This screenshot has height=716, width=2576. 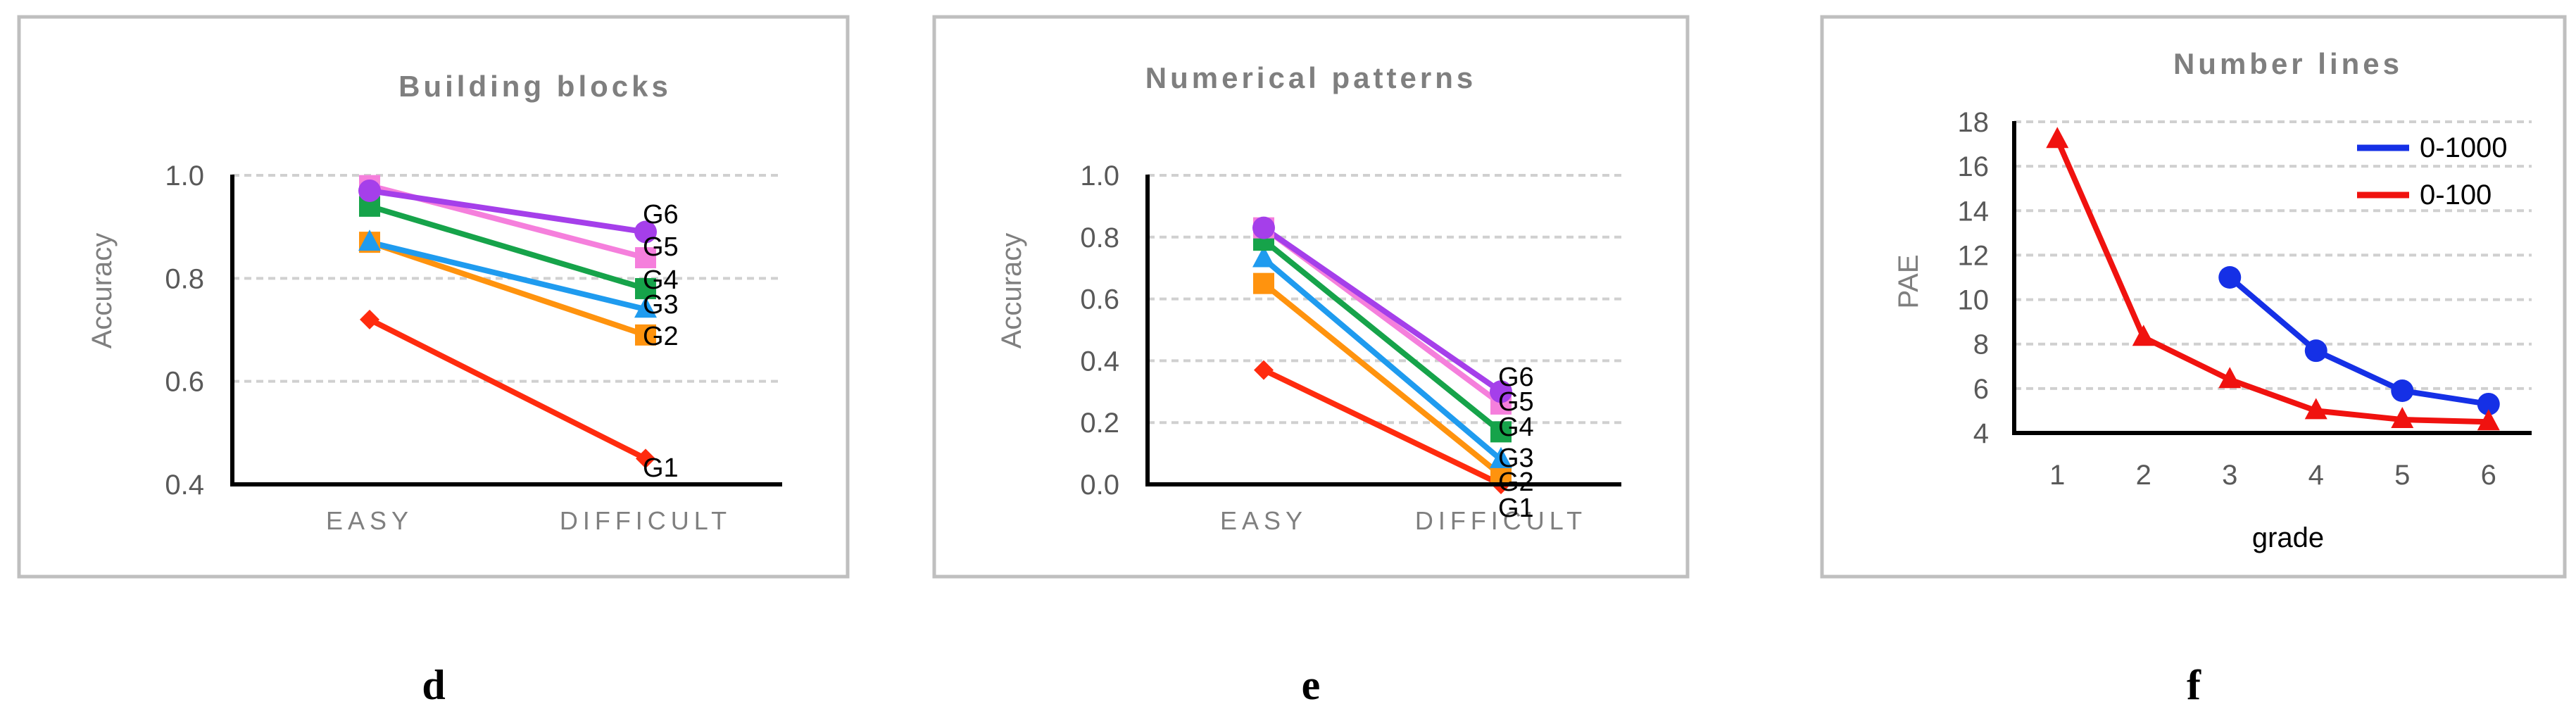 What do you see at coordinates (1974, 211) in the screenshot?
I see `y-tick-label: 14` at bounding box center [1974, 211].